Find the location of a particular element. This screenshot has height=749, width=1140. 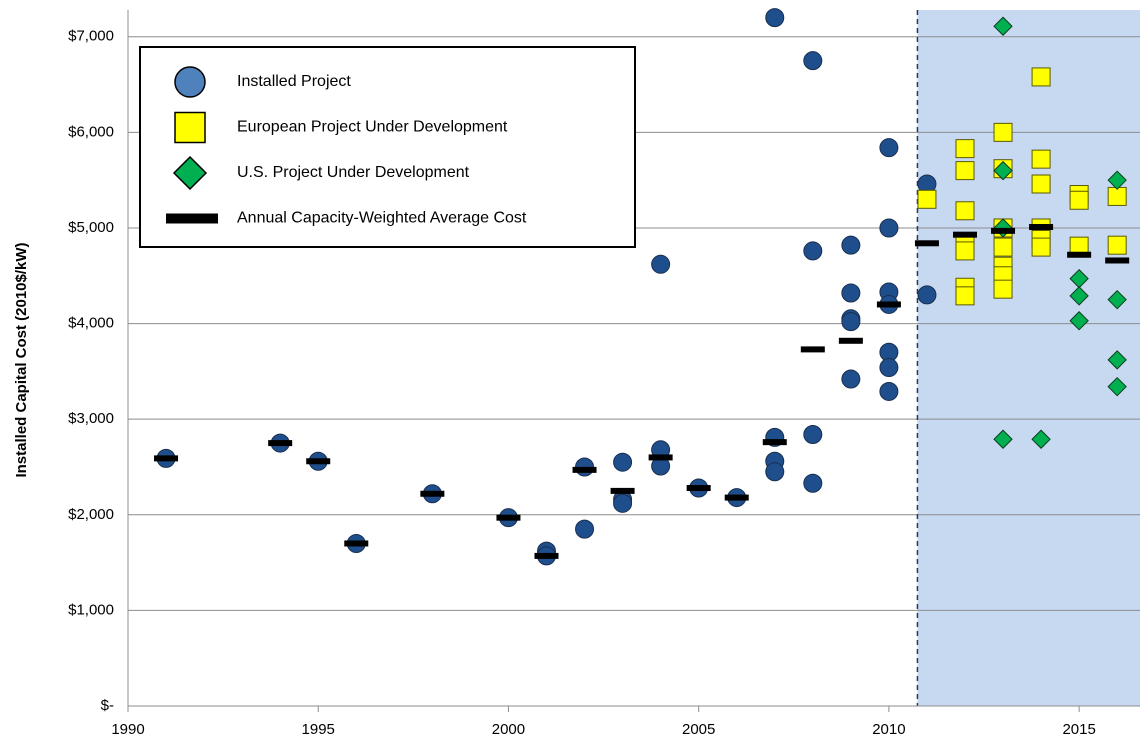

legend-label: U.S. Project Under Development is located at coordinates (353, 172).